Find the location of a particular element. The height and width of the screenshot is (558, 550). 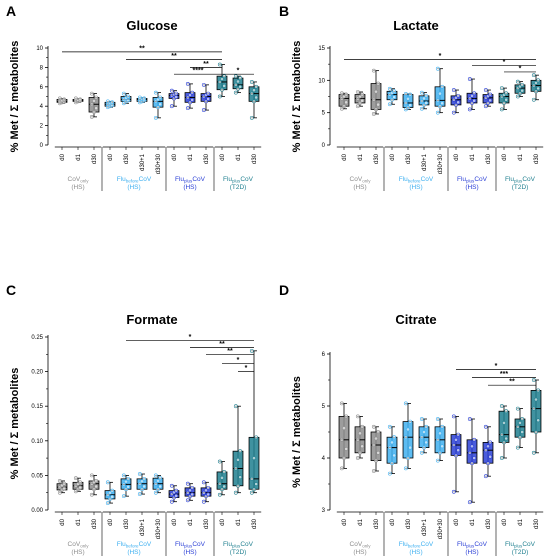

significance-bar: ** is located at coordinates (174, 56).